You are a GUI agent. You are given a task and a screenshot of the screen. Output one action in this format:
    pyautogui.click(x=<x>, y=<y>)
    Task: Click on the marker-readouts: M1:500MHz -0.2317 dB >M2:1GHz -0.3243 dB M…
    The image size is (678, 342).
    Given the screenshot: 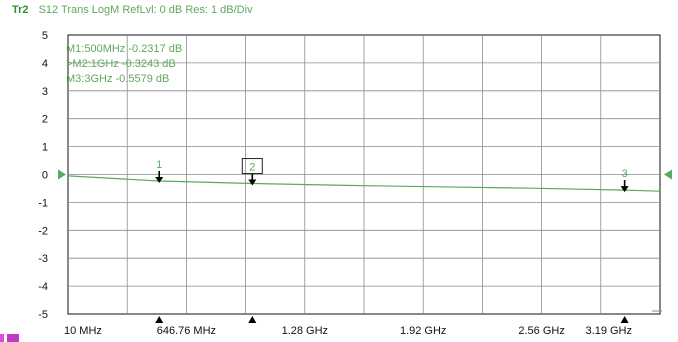 What is the action you would take?
    pyautogui.click(x=124, y=64)
    